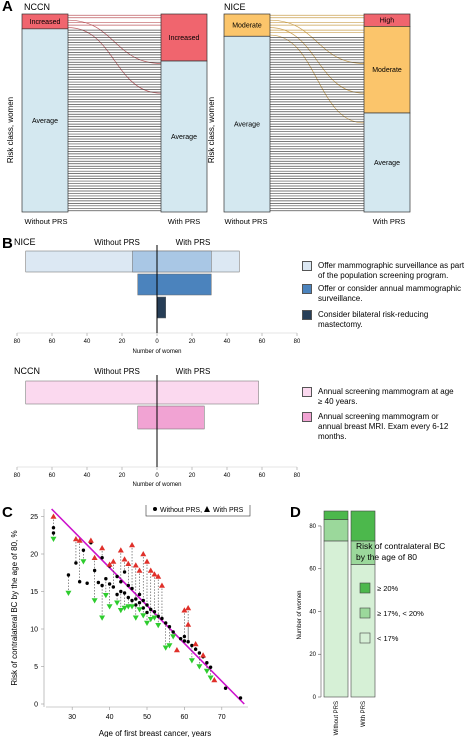 The height and width of the screenshot is (737, 474). What do you see at coordinates (193, 242) in the screenshot?
I see `nice-bars-with-label: With PRS` at bounding box center [193, 242].